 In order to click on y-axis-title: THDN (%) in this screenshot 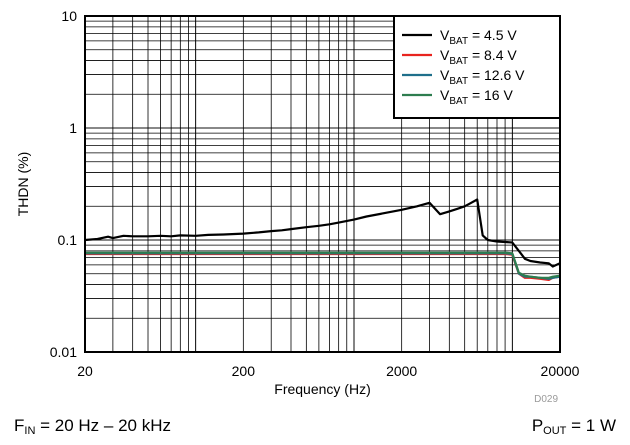, I will do `click(23, 184)`.